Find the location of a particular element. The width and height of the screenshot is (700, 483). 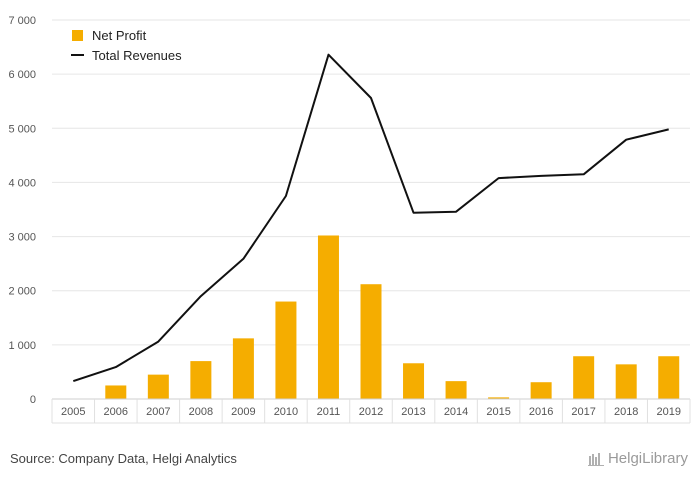

library-icon is located at coordinates (595, 459).